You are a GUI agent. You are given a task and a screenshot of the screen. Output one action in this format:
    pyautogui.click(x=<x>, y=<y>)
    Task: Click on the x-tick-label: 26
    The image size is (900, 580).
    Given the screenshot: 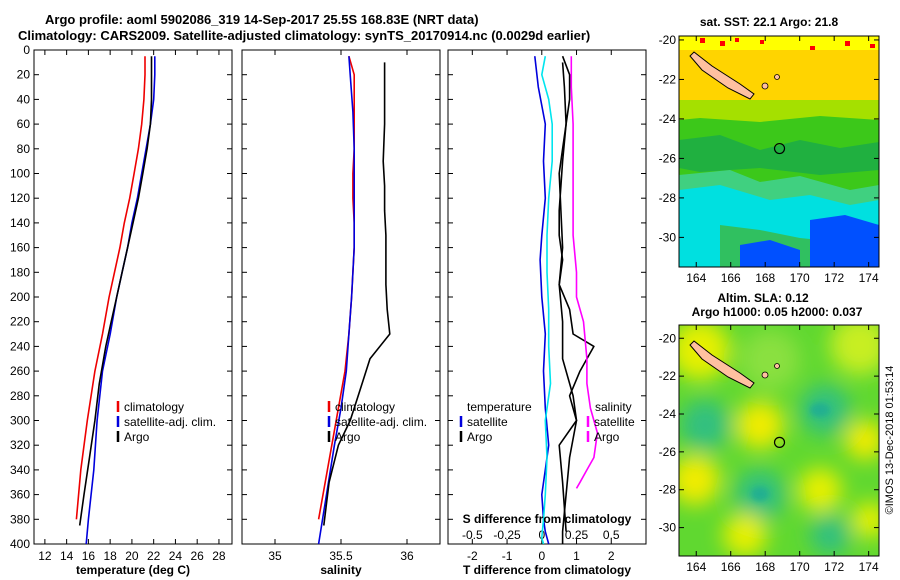 What is the action you would take?
    pyautogui.click(x=198, y=556)
    